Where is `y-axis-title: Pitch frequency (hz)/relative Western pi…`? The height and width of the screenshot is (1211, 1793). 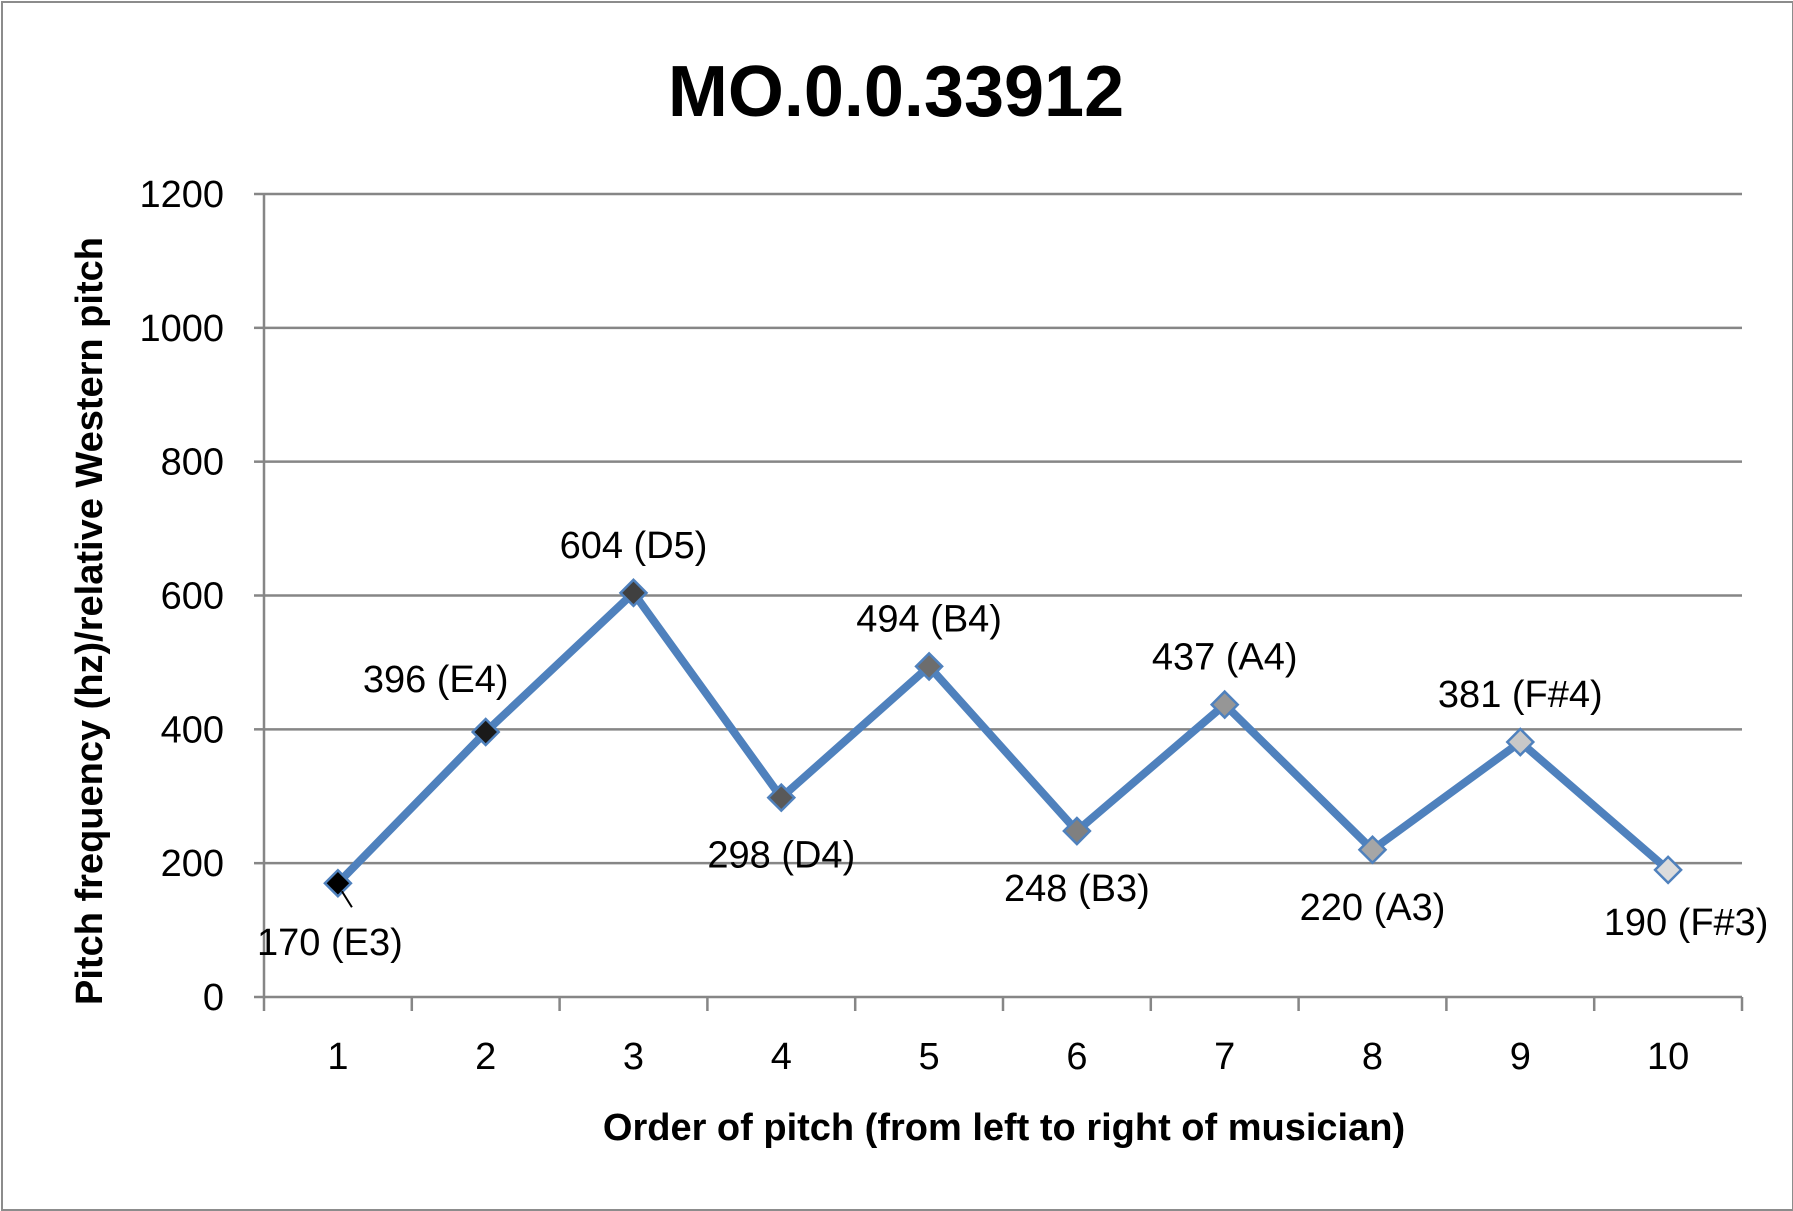
y-axis-title: Pitch frequency (hz)/relative Western pi… is located at coordinates (90, 621).